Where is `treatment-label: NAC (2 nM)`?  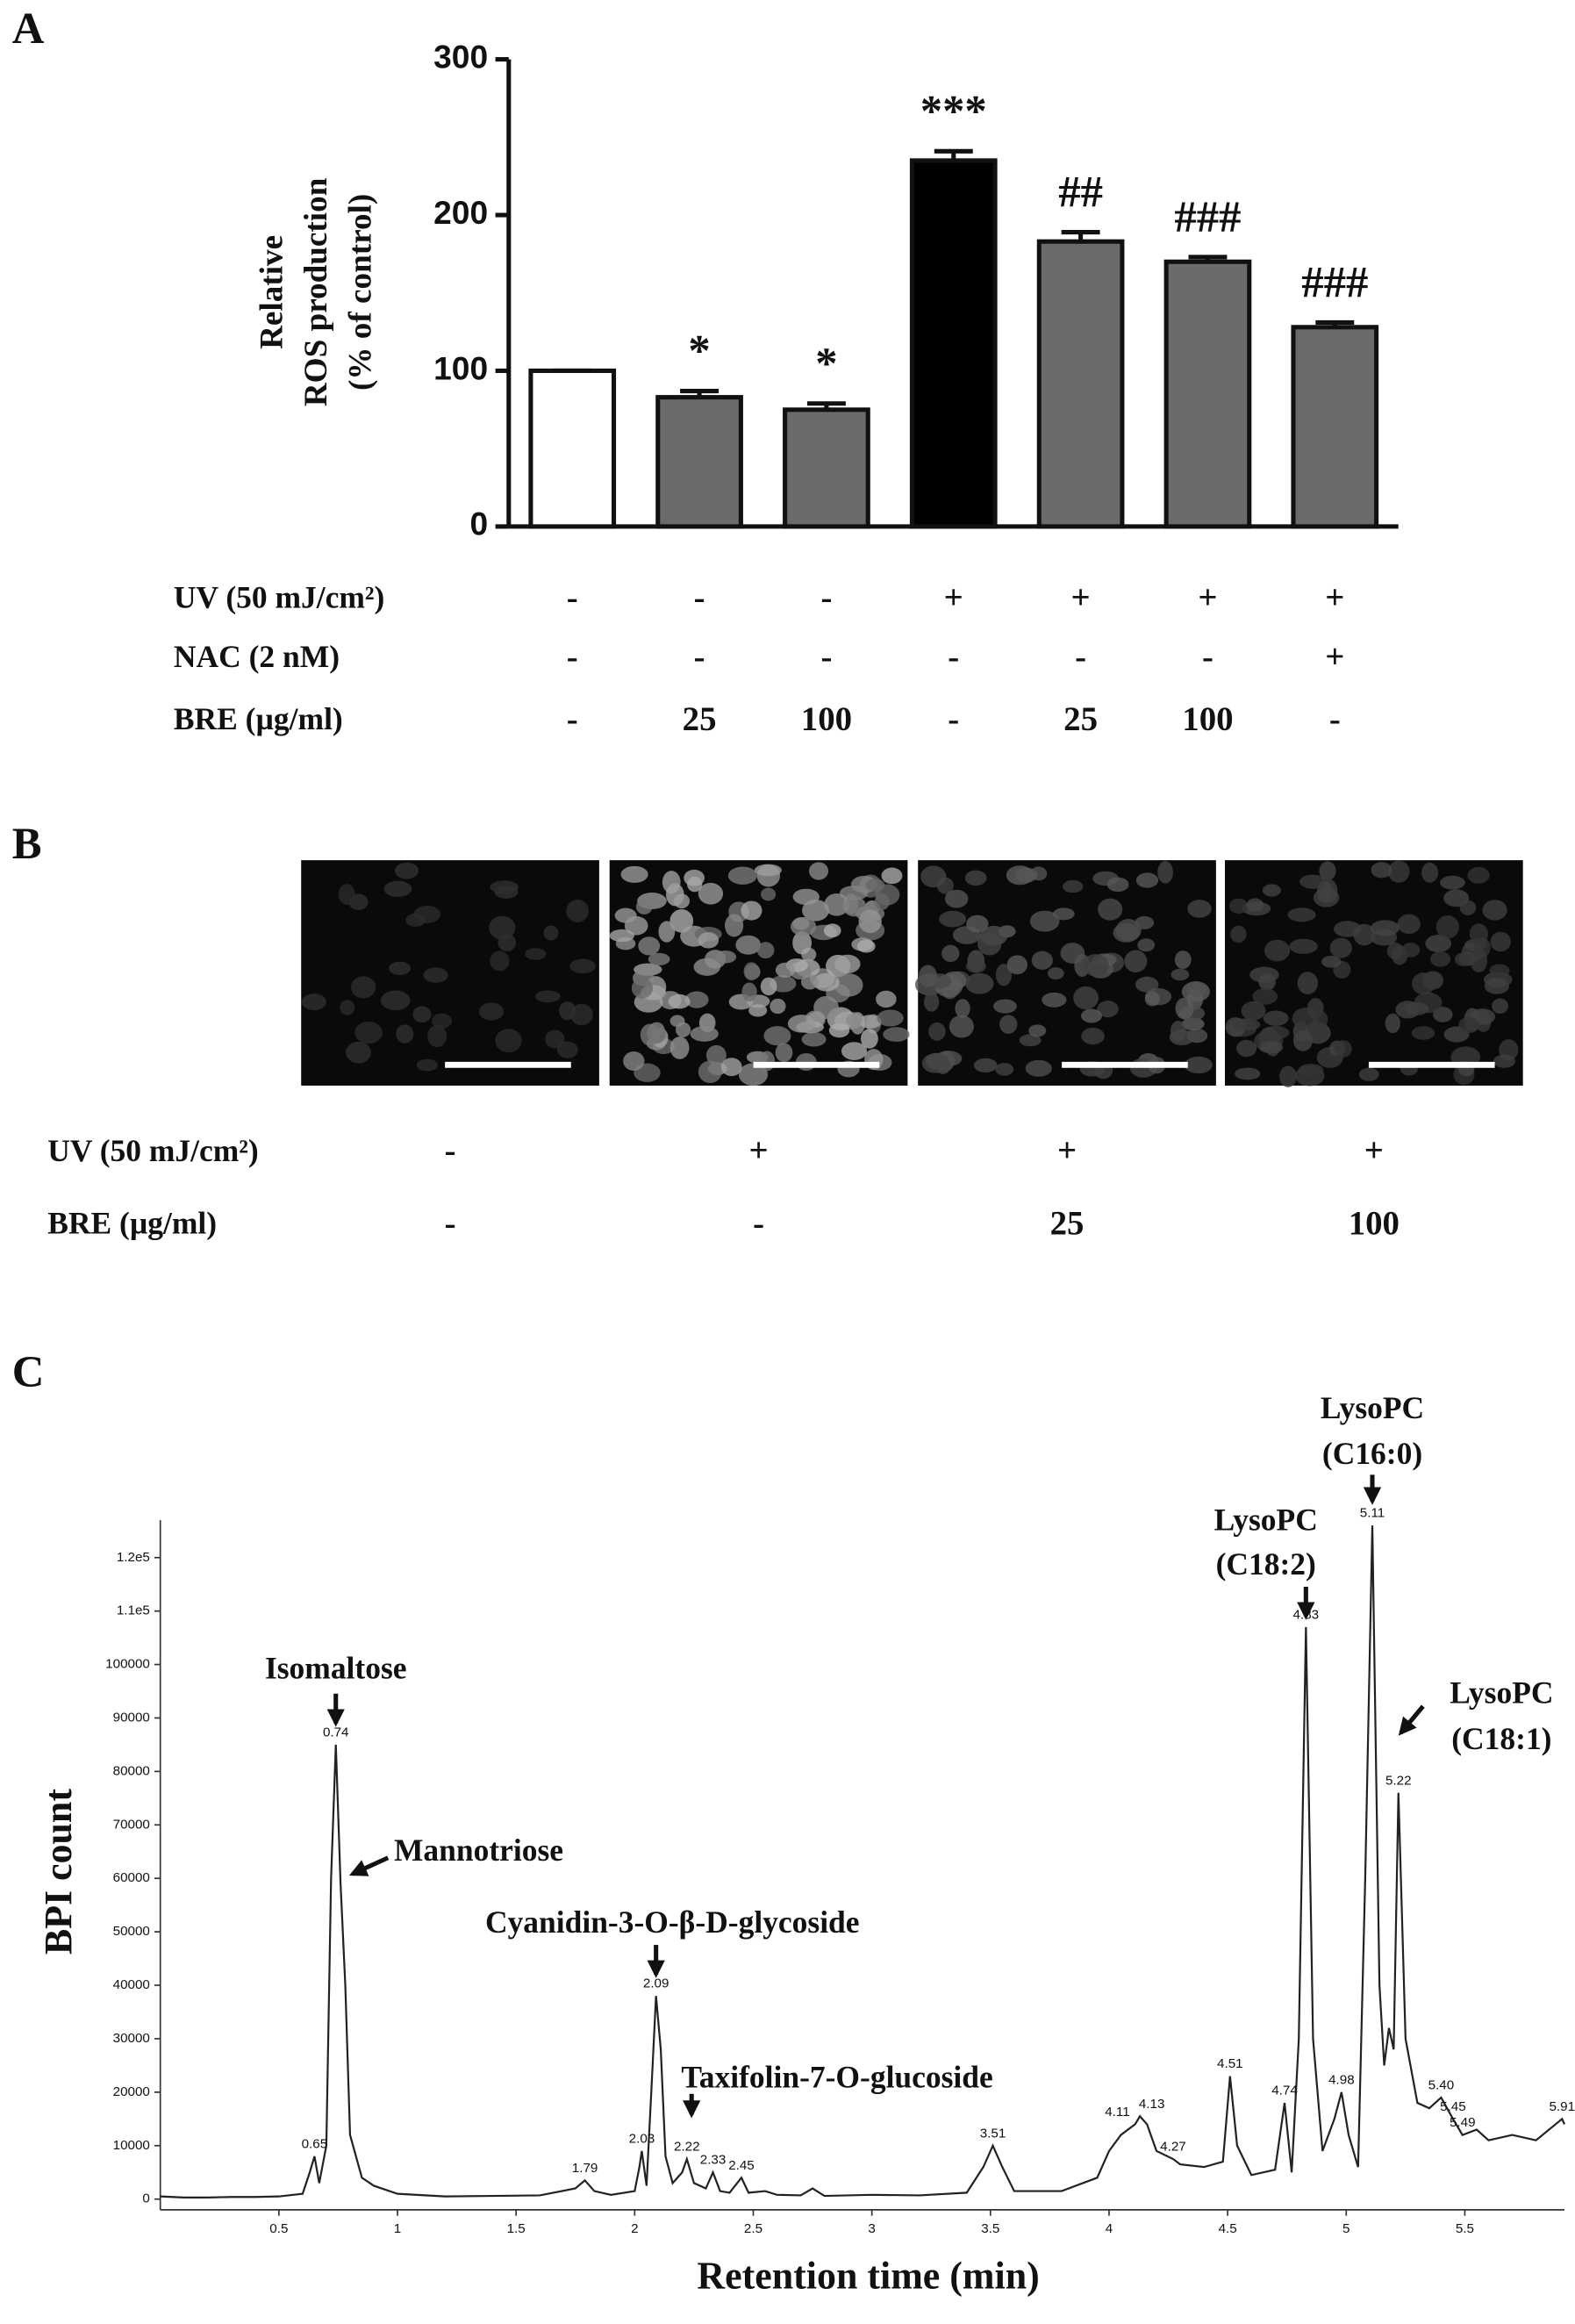
treatment-label: NAC (2 nM) is located at coordinates (257, 656).